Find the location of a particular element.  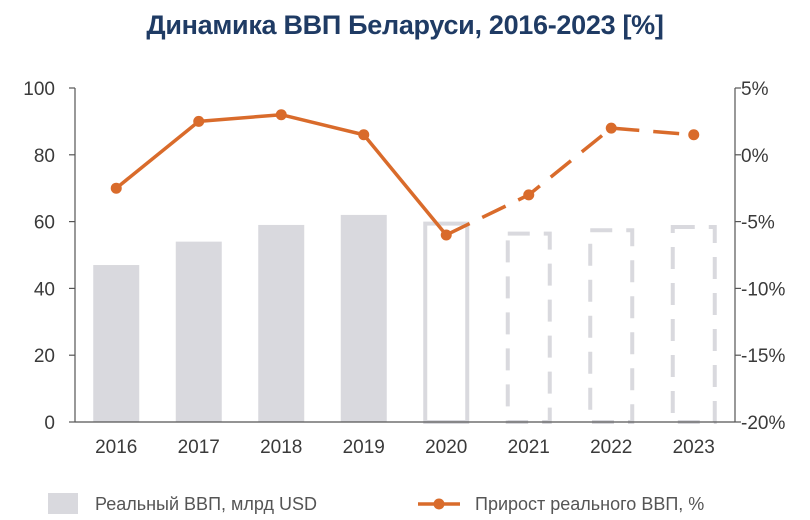

x-tick-label: 2018 is located at coordinates (281, 447).